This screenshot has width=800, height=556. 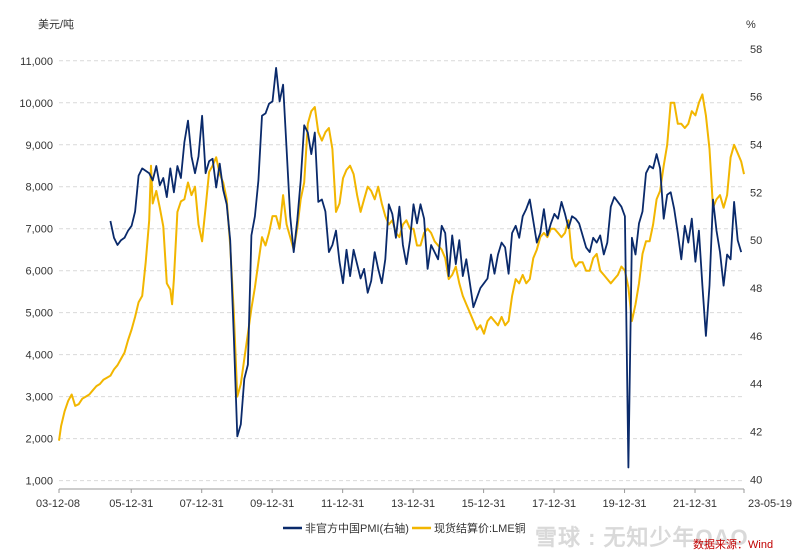 I want to click on x-tick-label: 13-12-31, so click(x=413, y=504).